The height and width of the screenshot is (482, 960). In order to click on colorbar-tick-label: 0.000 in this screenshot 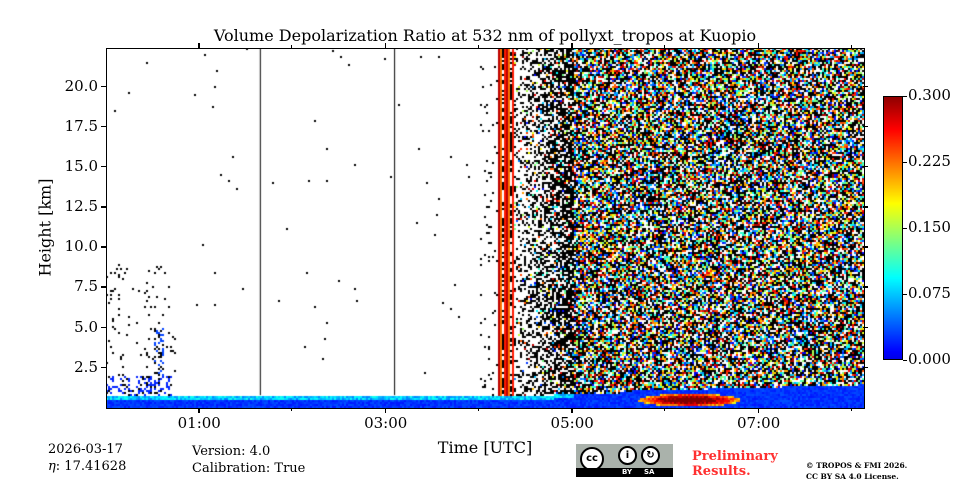, I will do `click(929, 359)`.